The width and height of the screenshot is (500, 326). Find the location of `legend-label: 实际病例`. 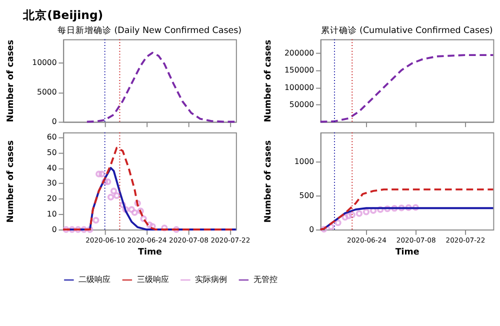

legend-label: 实际病例 is located at coordinates (211, 279).